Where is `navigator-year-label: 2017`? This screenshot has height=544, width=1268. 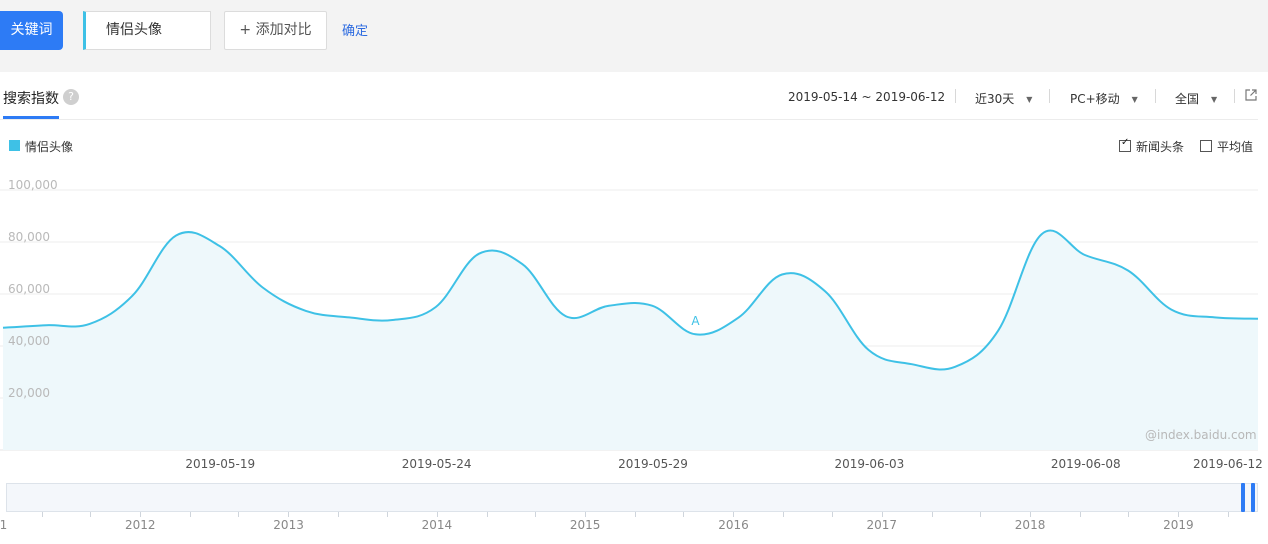
navigator-year-label: 2017 is located at coordinates (882, 525).